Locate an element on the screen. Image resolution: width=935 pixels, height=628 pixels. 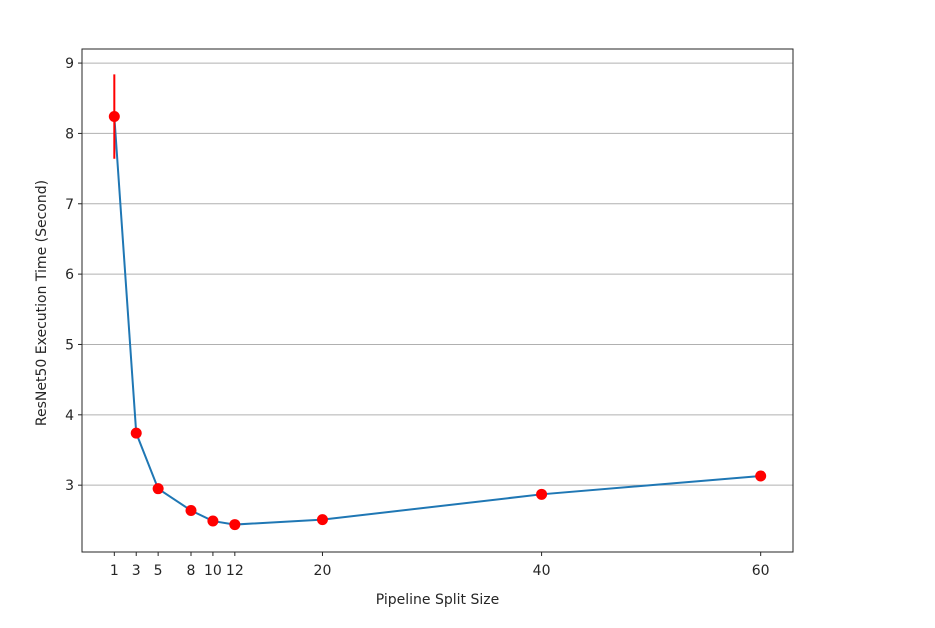
x-tick-label: 40 is located at coordinates (542, 571).